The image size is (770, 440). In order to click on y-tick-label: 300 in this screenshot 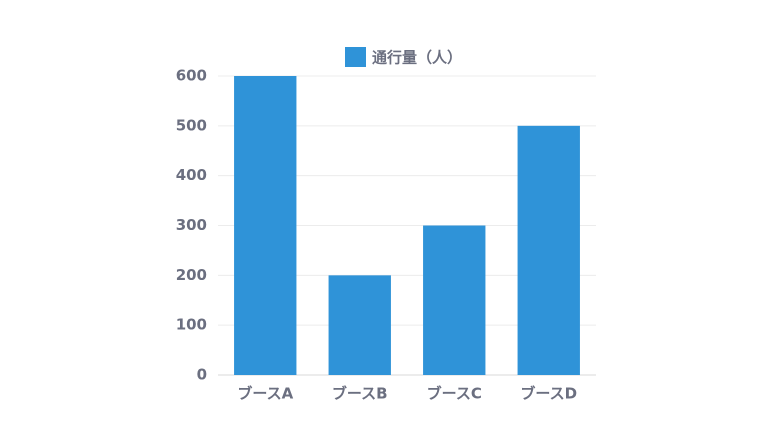, I will do `click(191, 225)`.